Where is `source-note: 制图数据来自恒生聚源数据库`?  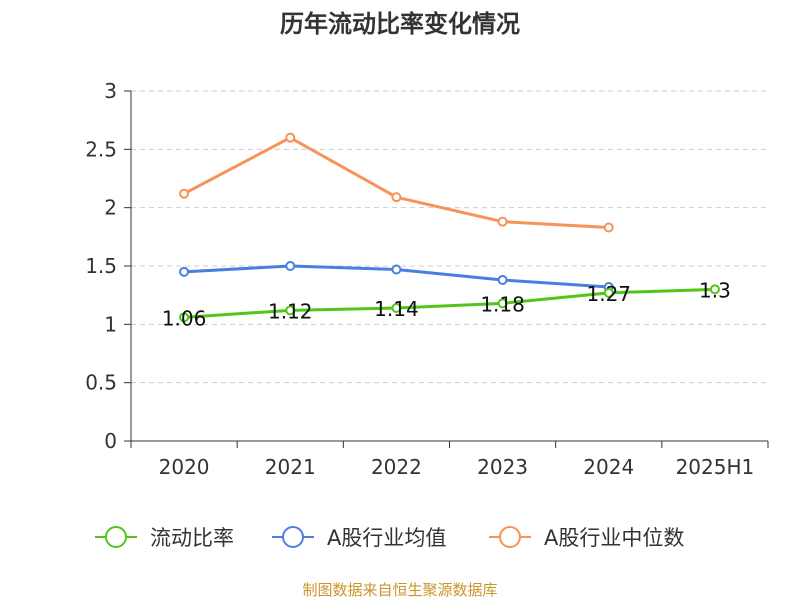 source-note: 制图数据来自恒生聚源数据库 is located at coordinates (399, 590).